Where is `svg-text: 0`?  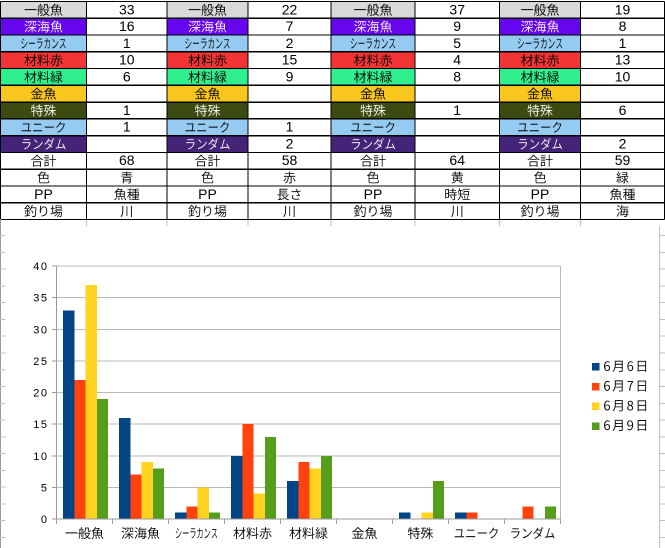 svg-text: 0 is located at coordinates (45, 520).